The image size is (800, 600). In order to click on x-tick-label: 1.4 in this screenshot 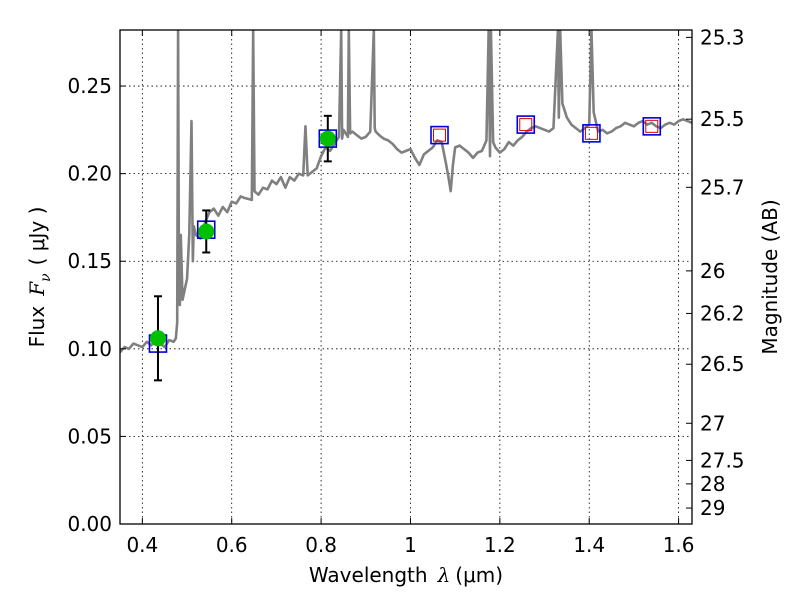, I will do `click(589, 545)`.